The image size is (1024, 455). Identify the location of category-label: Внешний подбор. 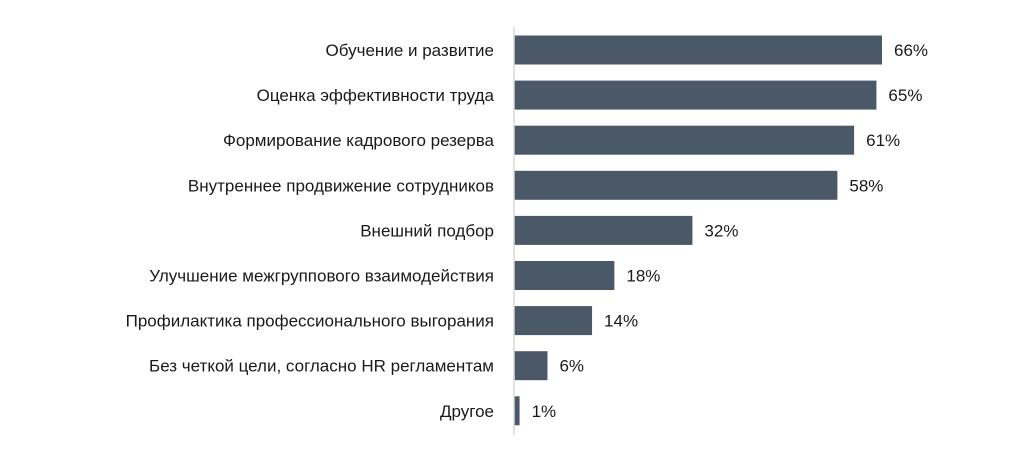
(427, 230).